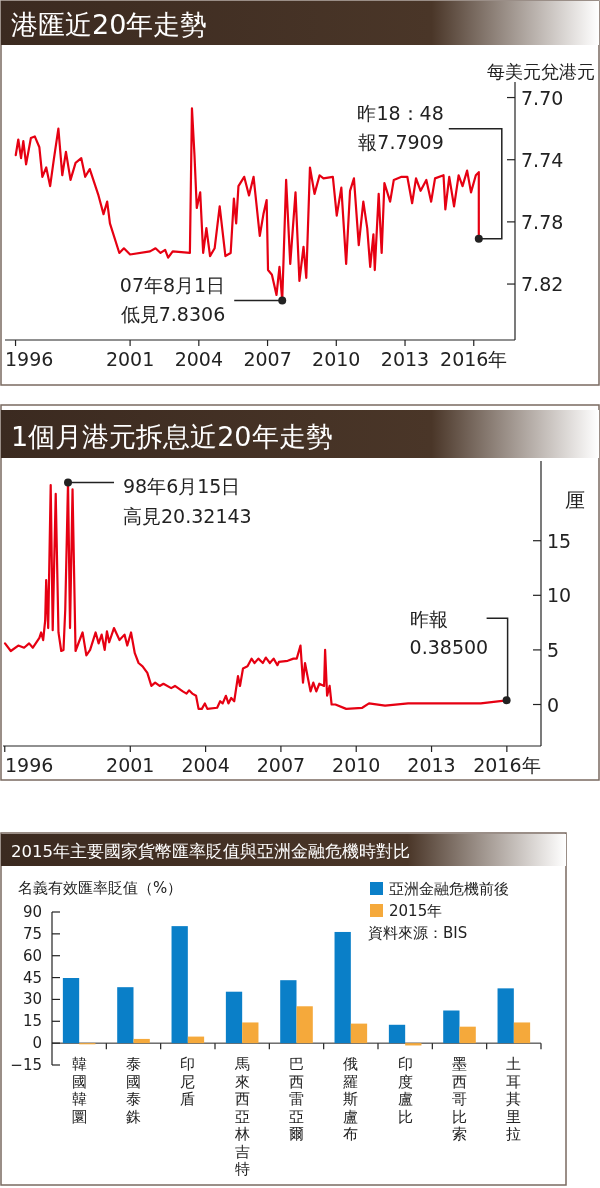 This screenshot has width=600, height=1188. What do you see at coordinates (133, 1090) in the screenshot?
I see `x-tick-label: 泰國泰銖` at bounding box center [133, 1090].